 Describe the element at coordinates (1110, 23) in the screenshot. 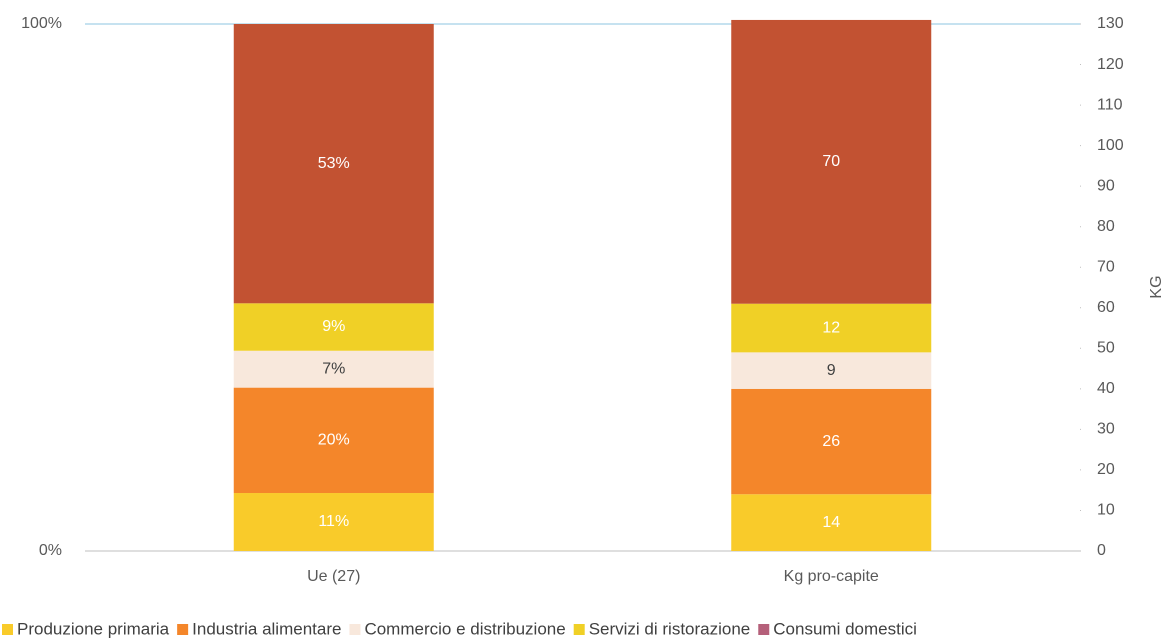

I see `y2-tick-label: 130` at that location.